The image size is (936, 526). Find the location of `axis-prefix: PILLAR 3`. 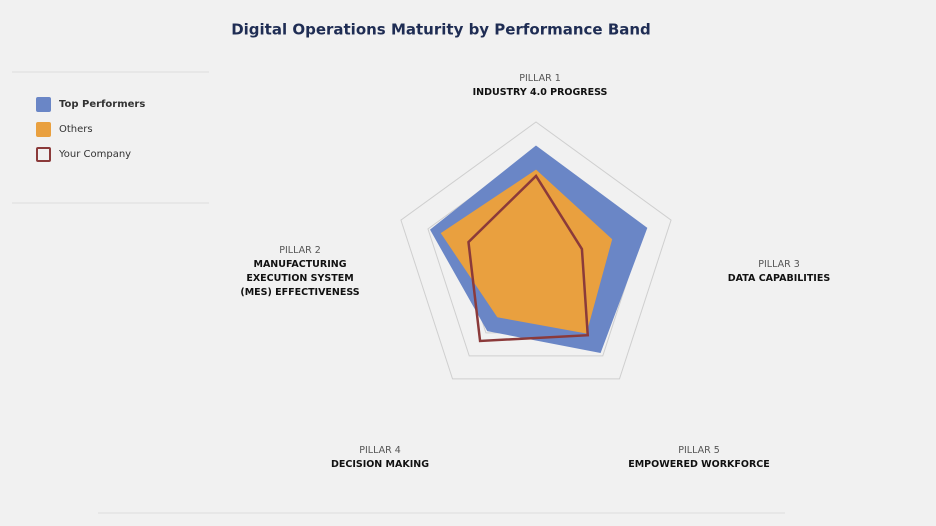

axis-prefix: PILLAR 3 is located at coordinates (779, 264).